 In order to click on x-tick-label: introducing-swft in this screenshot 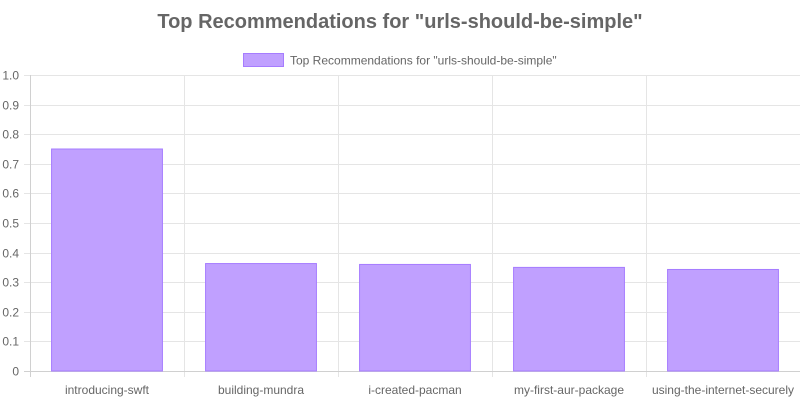, I will do `click(107, 390)`.